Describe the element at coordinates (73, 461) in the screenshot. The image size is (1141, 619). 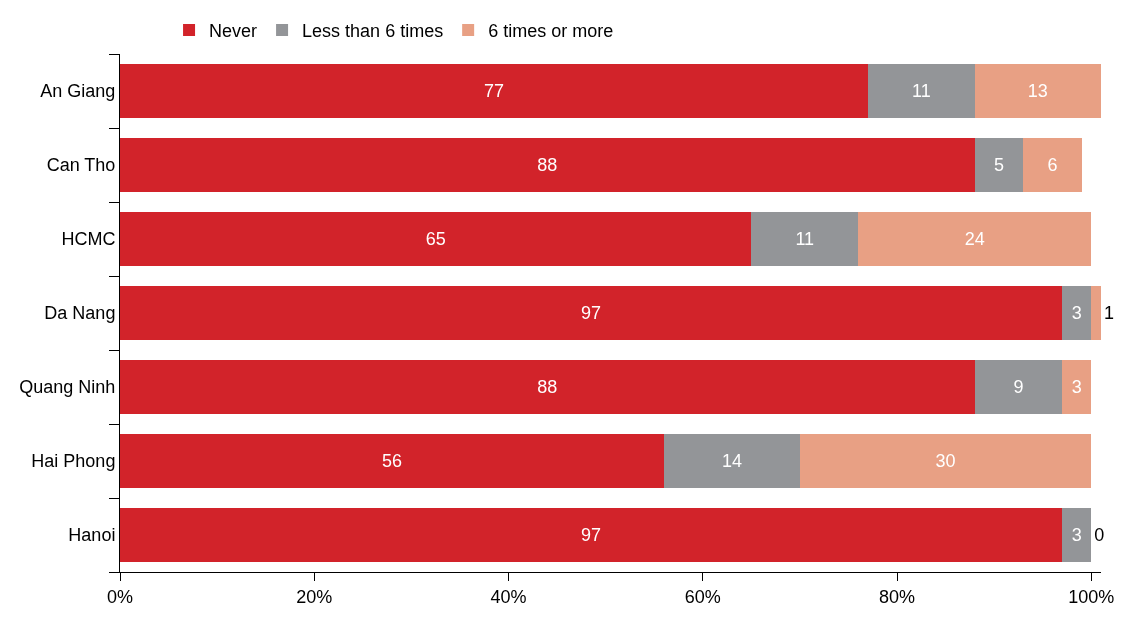
I see `y-tick-label: Hai Phong` at that location.